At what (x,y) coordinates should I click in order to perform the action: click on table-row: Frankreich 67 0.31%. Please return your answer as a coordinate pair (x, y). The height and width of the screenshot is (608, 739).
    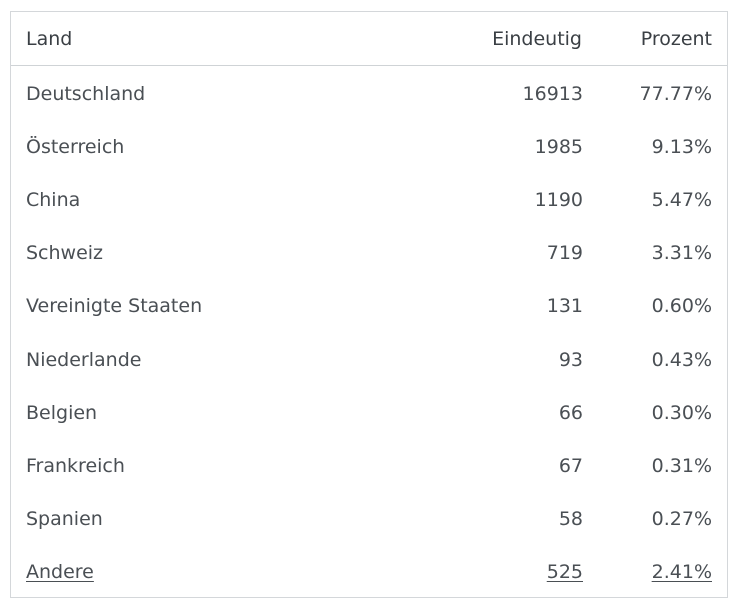
    Looking at the image, I should click on (369, 465).